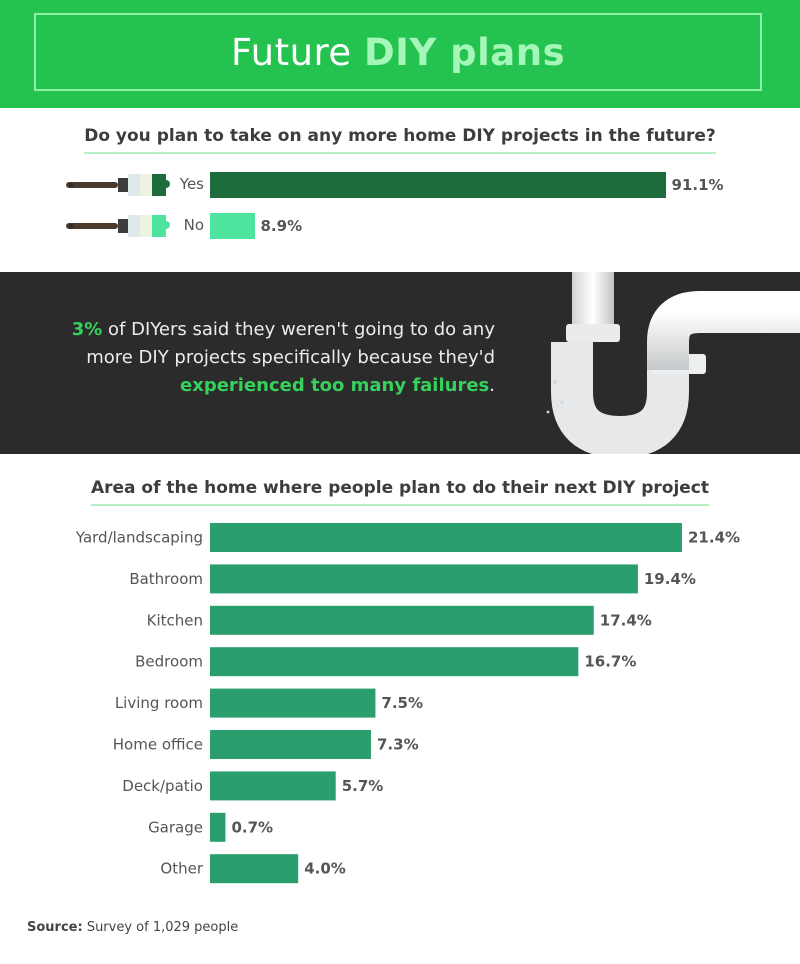 This screenshot has height=964, width=800. I want to click on header-frame: Future DIY plans, so click(398, 52).